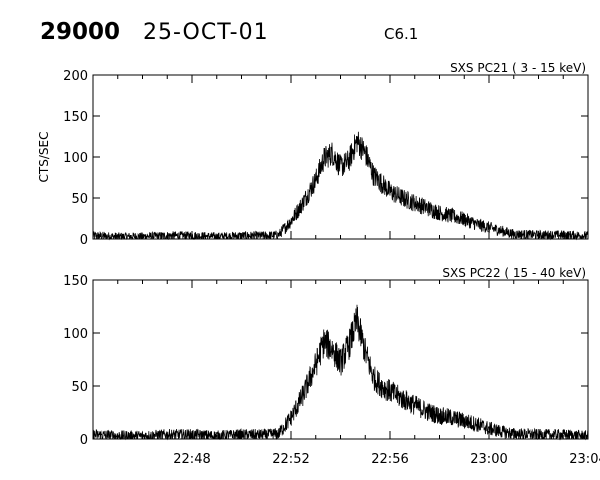 This screenshot has height=480, width=600. What do you see at coordinates (584, 459) in the screenshot?
I see `x-tick-label: 23:04` at bounding box center [584, 459].